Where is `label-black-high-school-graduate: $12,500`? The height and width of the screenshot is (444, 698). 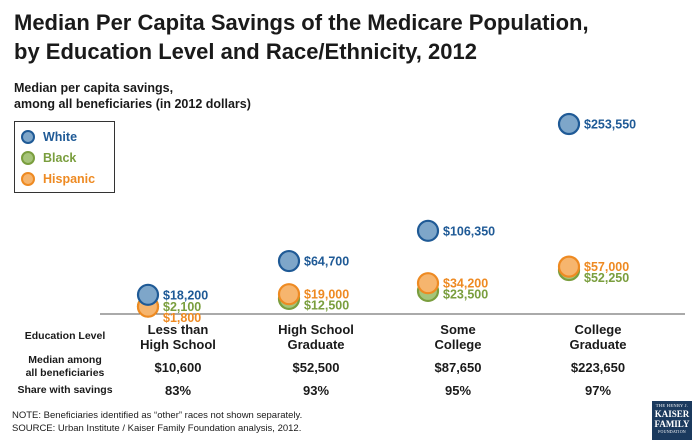 label-black-high-school-graduate: $12,500 is located at coordinates (326, 306).